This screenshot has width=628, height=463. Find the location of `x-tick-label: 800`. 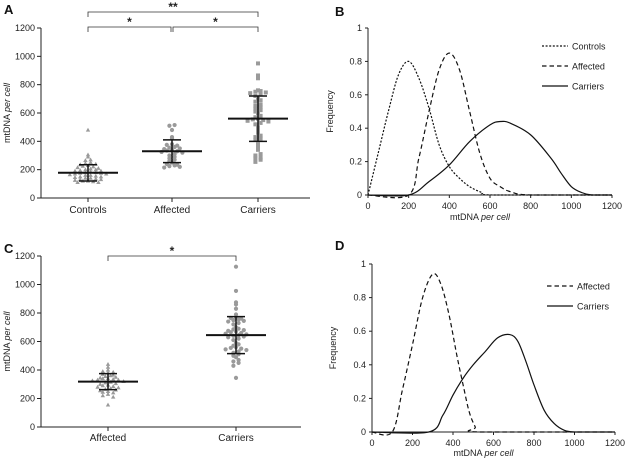

x-tick-label: 800 is located at coordinates (533, 443).